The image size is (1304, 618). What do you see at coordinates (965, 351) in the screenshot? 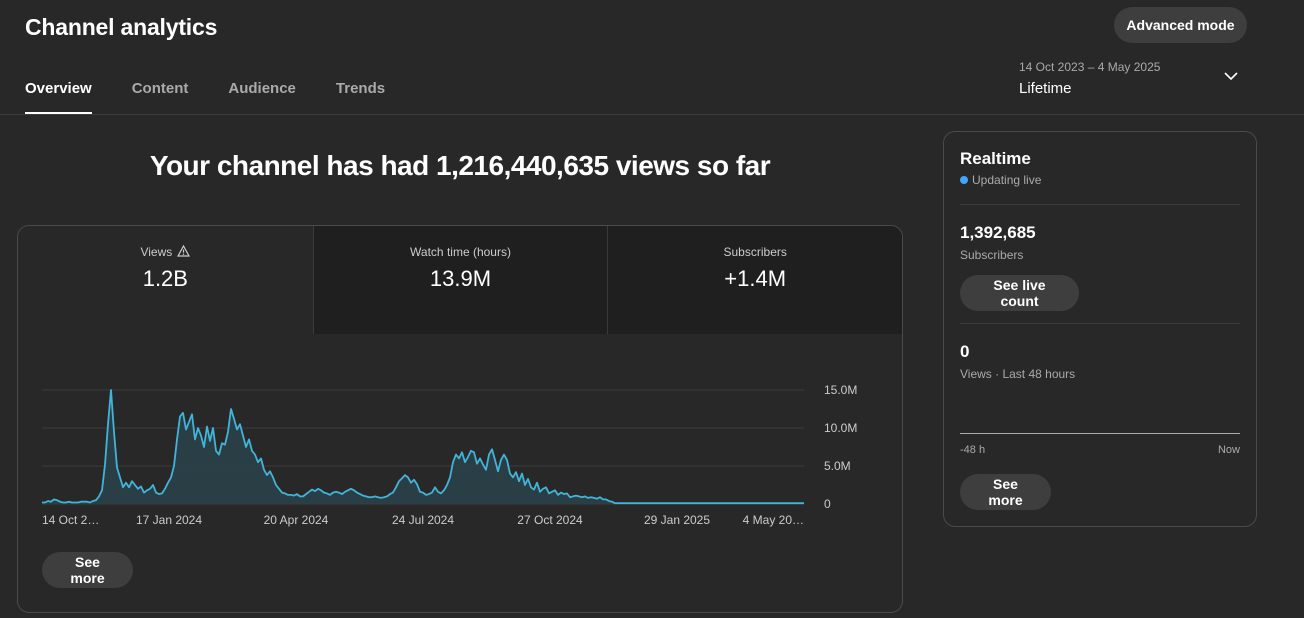
I see `realtime-views-value: 0` at bounding box center [965, 351].